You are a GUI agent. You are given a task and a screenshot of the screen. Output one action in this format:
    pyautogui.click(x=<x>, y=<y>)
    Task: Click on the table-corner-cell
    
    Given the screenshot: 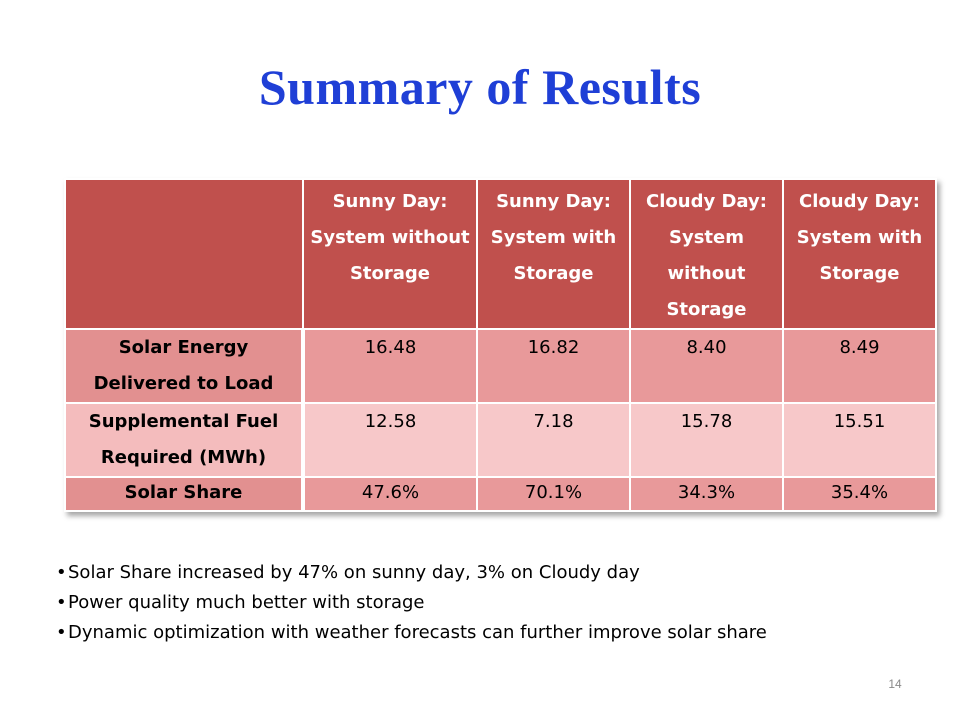 What is the action you would take?
    pyautogui.click(x=184, y=254)
    